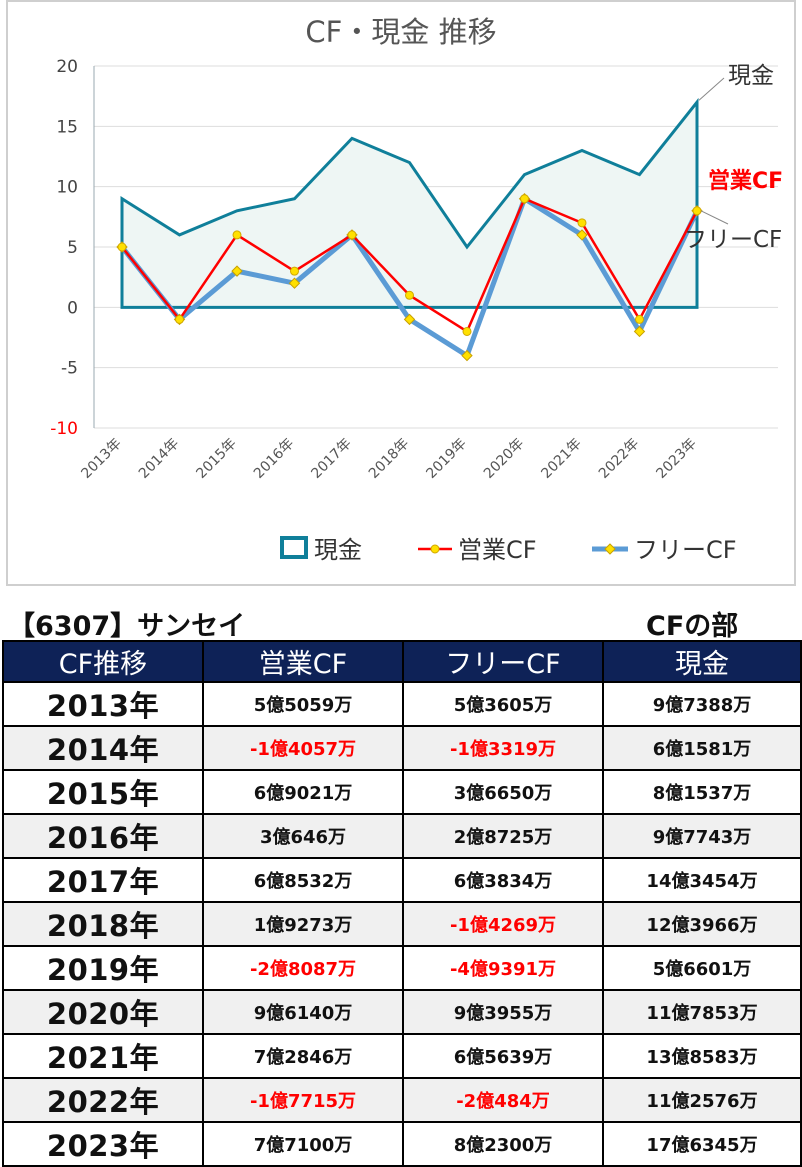 The width and height of the screenshot is (802, 1167). What do you see at coordinates (103, 924) in the screenshot?
I see `year-cell: 2018年` at bounding box center [103, 924].